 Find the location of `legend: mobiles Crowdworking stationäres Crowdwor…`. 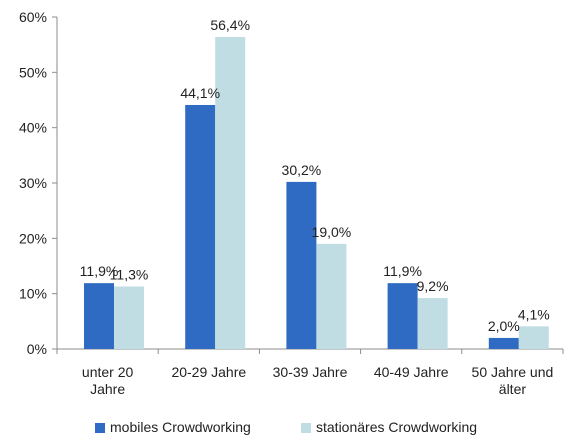

legend: mobiles Crowdworking stationäres Crowdwor… is located at coordinates (286, 427).